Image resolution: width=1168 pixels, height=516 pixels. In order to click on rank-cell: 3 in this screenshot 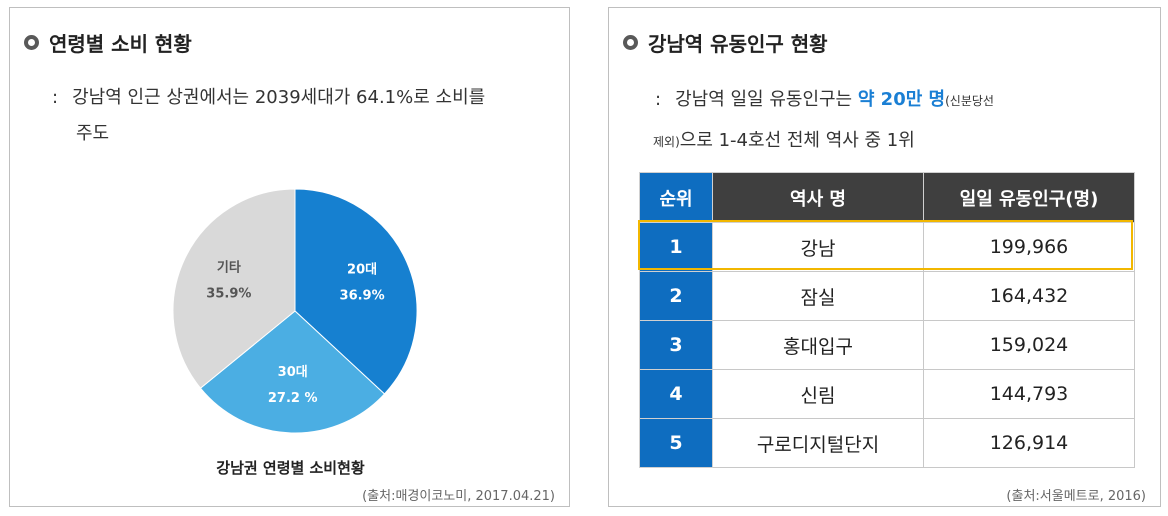, I will do `click(676, 345)`.